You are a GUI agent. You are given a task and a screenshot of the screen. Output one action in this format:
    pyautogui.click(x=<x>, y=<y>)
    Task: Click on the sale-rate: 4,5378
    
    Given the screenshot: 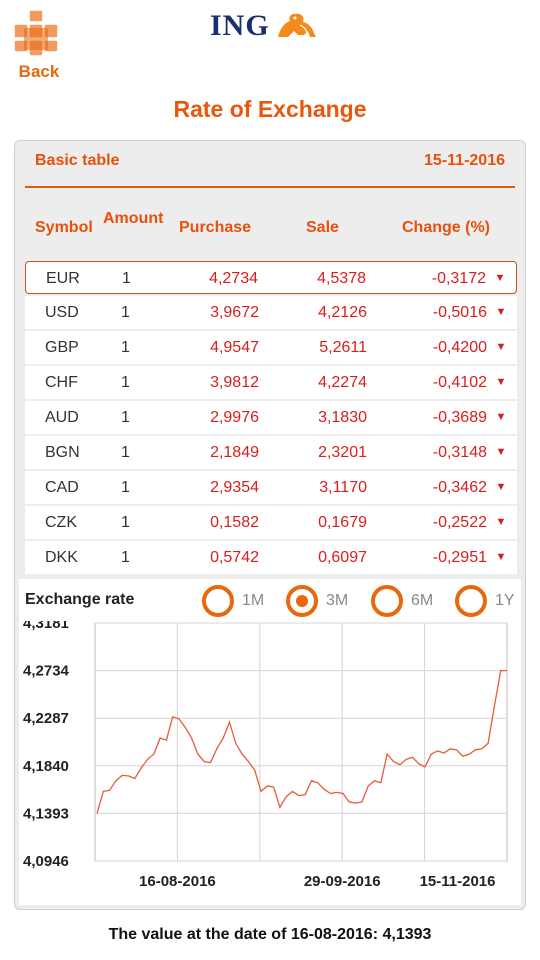 What is the action you would take?
    pyautogui.click(x=341, y=278)
    